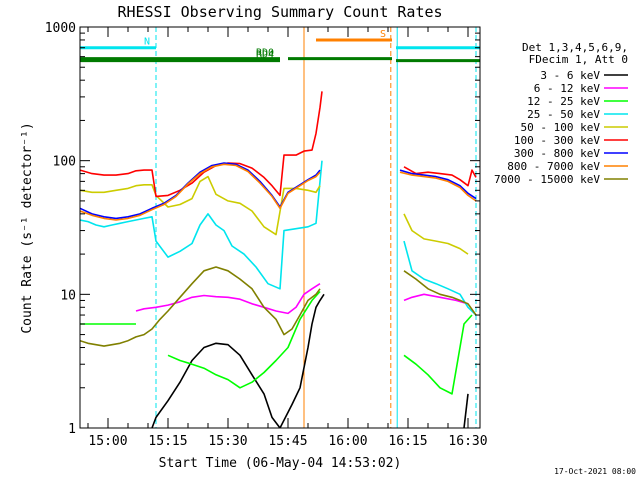  What do you see at coordinates (68, 295) in the screenshot?
I see `y-tick-label-1: 10` at bounding box center [68, 295].